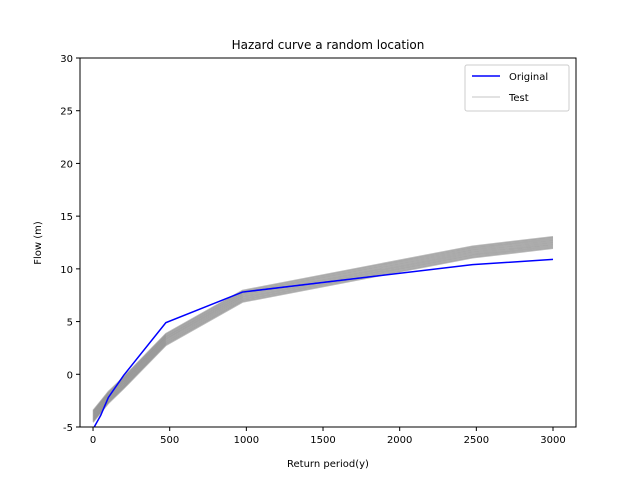  Describe the element at coordinates (399, 440) in the screenshot. I see `x-tick-label: 2000` at that location.